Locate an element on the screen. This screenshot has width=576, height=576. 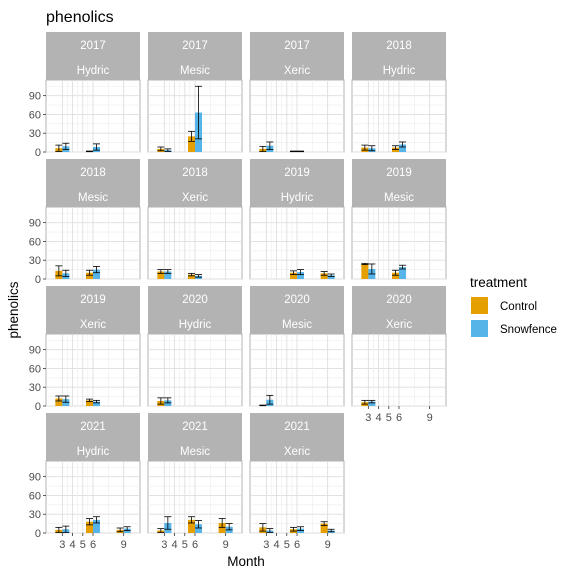
facet-panel: 2018 Mesic 0 30 60 90 is located at coordinates (85, 222).